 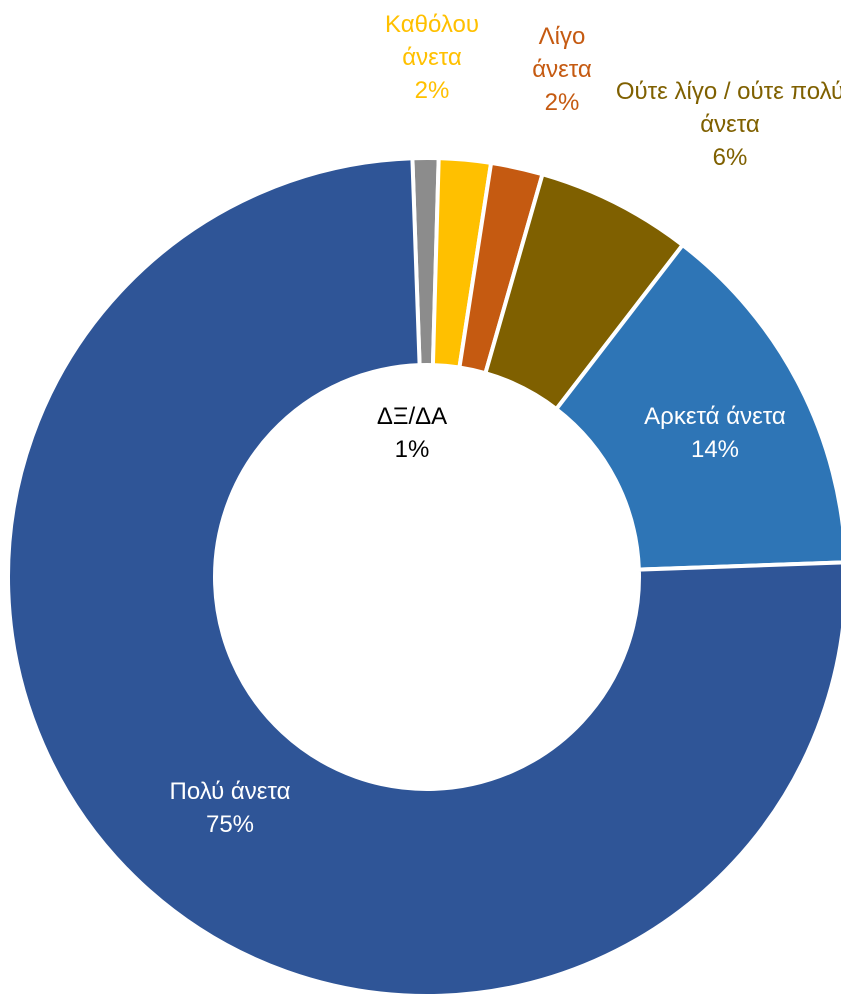 I want to click on data-label: Καθόλου άνετα 2%, so click(x=432, y=57).